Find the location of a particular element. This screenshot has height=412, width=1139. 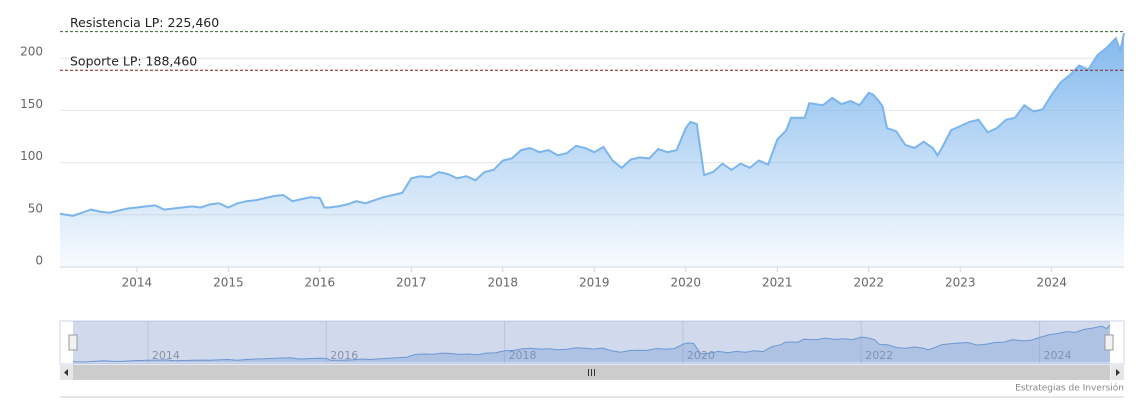

y-tick-label: 100 is located at coordinates (31, 156).